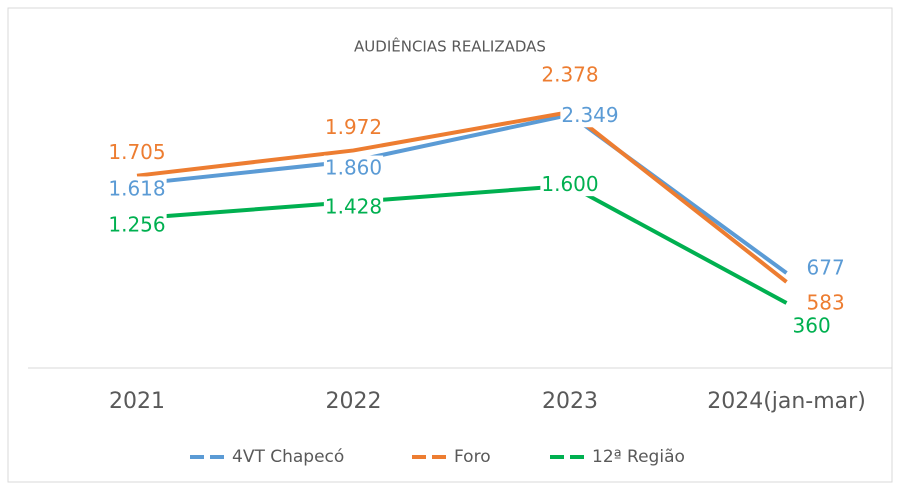 This screenshot has width=901, height=491. I want to click on data-label: 1.618, so click(136, 188).